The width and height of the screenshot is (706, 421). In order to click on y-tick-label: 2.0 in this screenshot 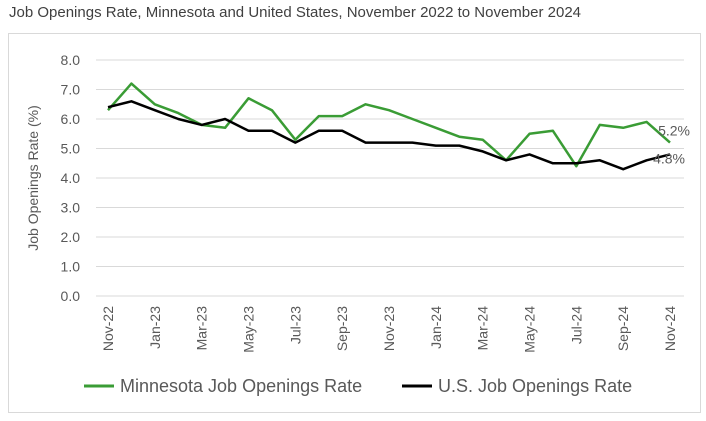, I will do `click(71, 237)`.